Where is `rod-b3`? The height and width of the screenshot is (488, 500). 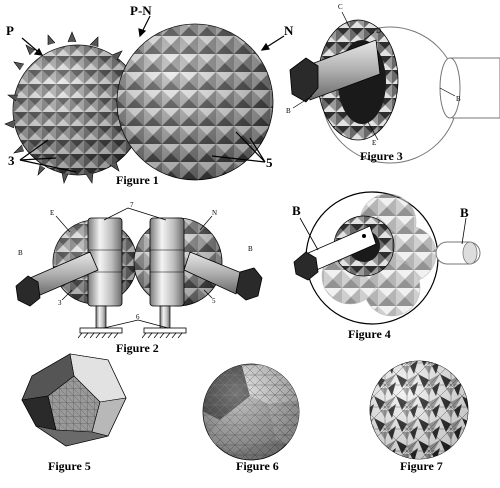
rod-b3 is located at coordinates (335, 71).